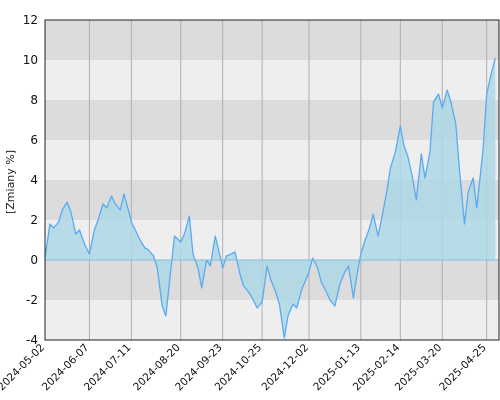 The image size is (500, 400). I want to click on y-axis-label: [Zmiany %], so click(10, 182).